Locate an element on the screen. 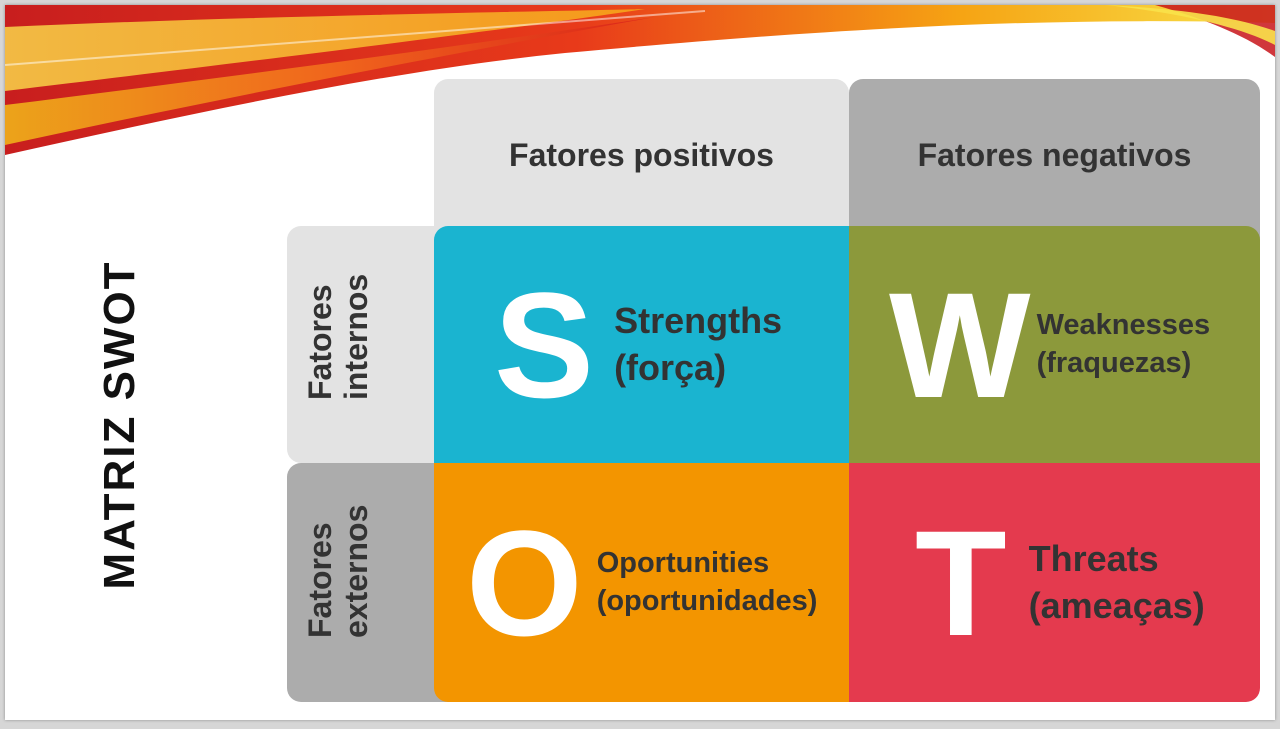 This screenshot has height=729, width=1280. threats-translation: (ameaças) is located at coordinates (1116, 605).